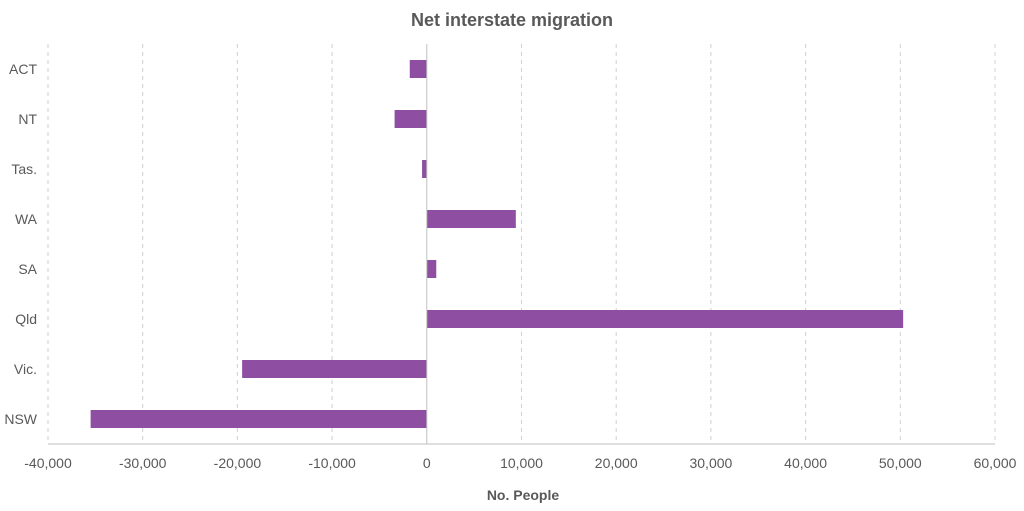 The image size is (1024, 511). Describe the element at coordinates (143, 463) in the screenshot. I see `x-tick-label: -30,000` at that location.